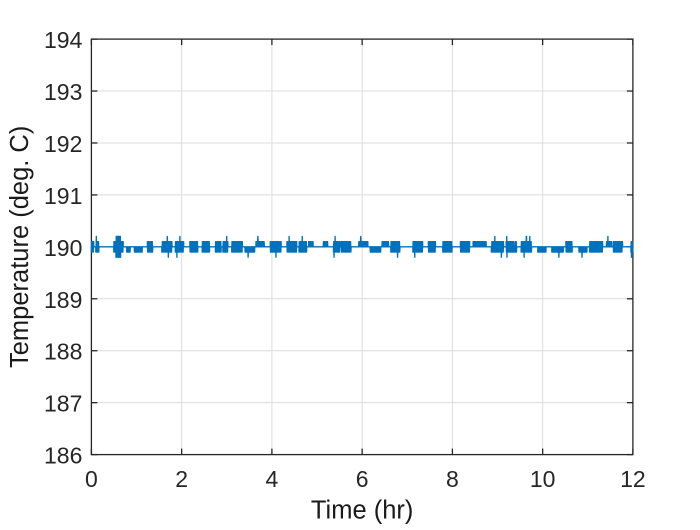 This screenshot has height=530, width=700. I want to click on y-tick-label: 188, so click(63, 352).